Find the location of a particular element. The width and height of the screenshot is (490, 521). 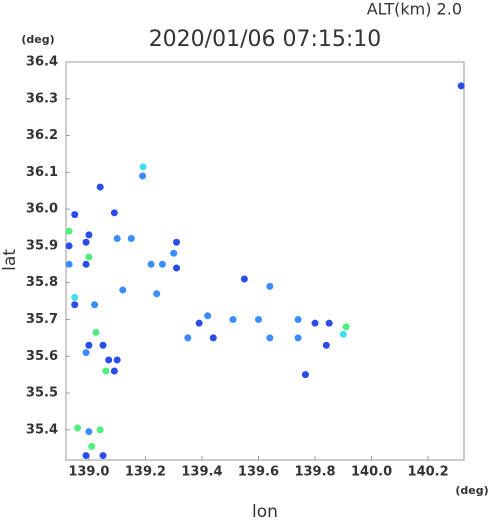

altitude-label: ALT(km) 2.0 is located at coordinates (414, 9).